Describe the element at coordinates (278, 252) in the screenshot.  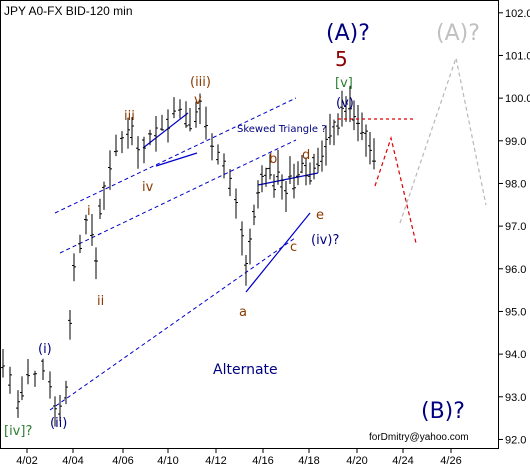
I see `triangle-lower-line` at that location.